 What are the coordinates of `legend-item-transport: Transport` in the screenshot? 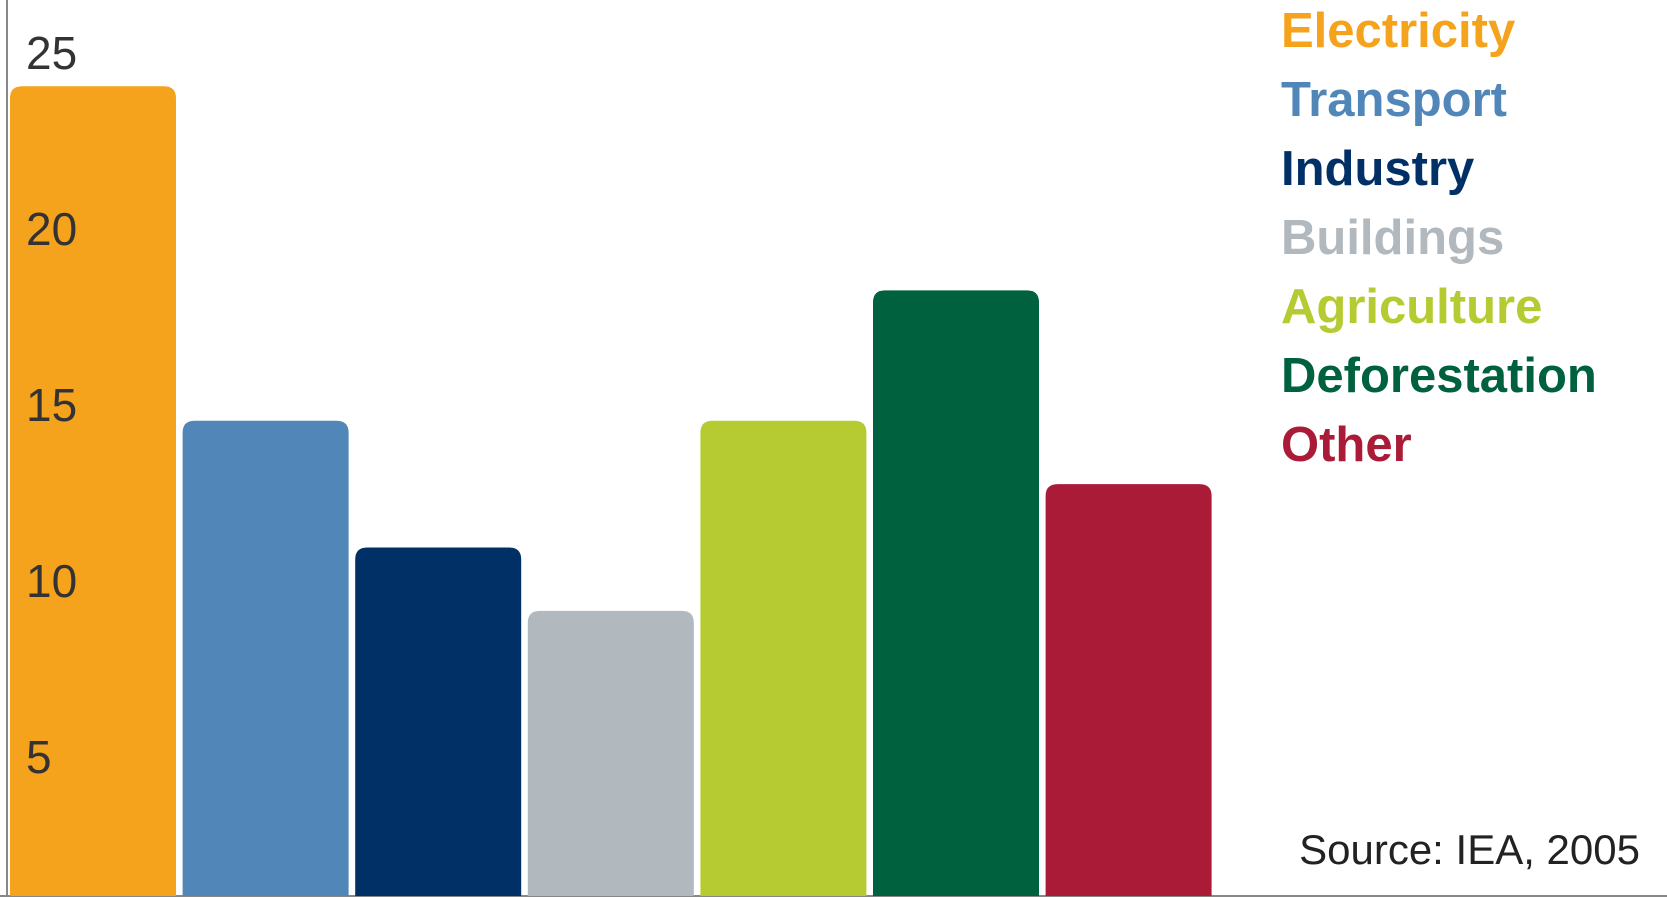 It's located at (1394, 100).